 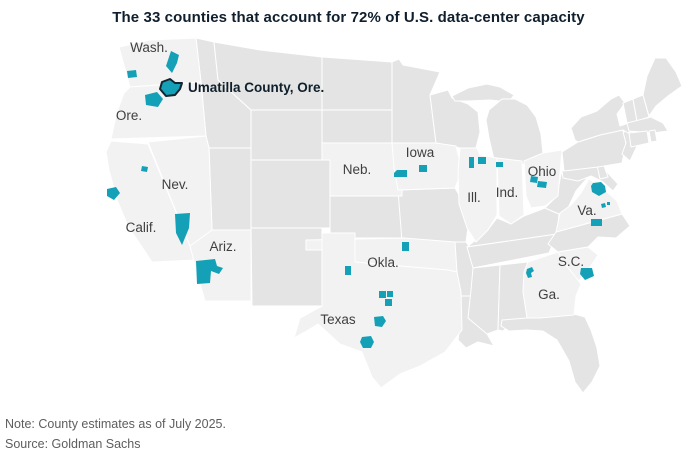 I want to click on county-marker-tx-south, so click(x=367, y=342).